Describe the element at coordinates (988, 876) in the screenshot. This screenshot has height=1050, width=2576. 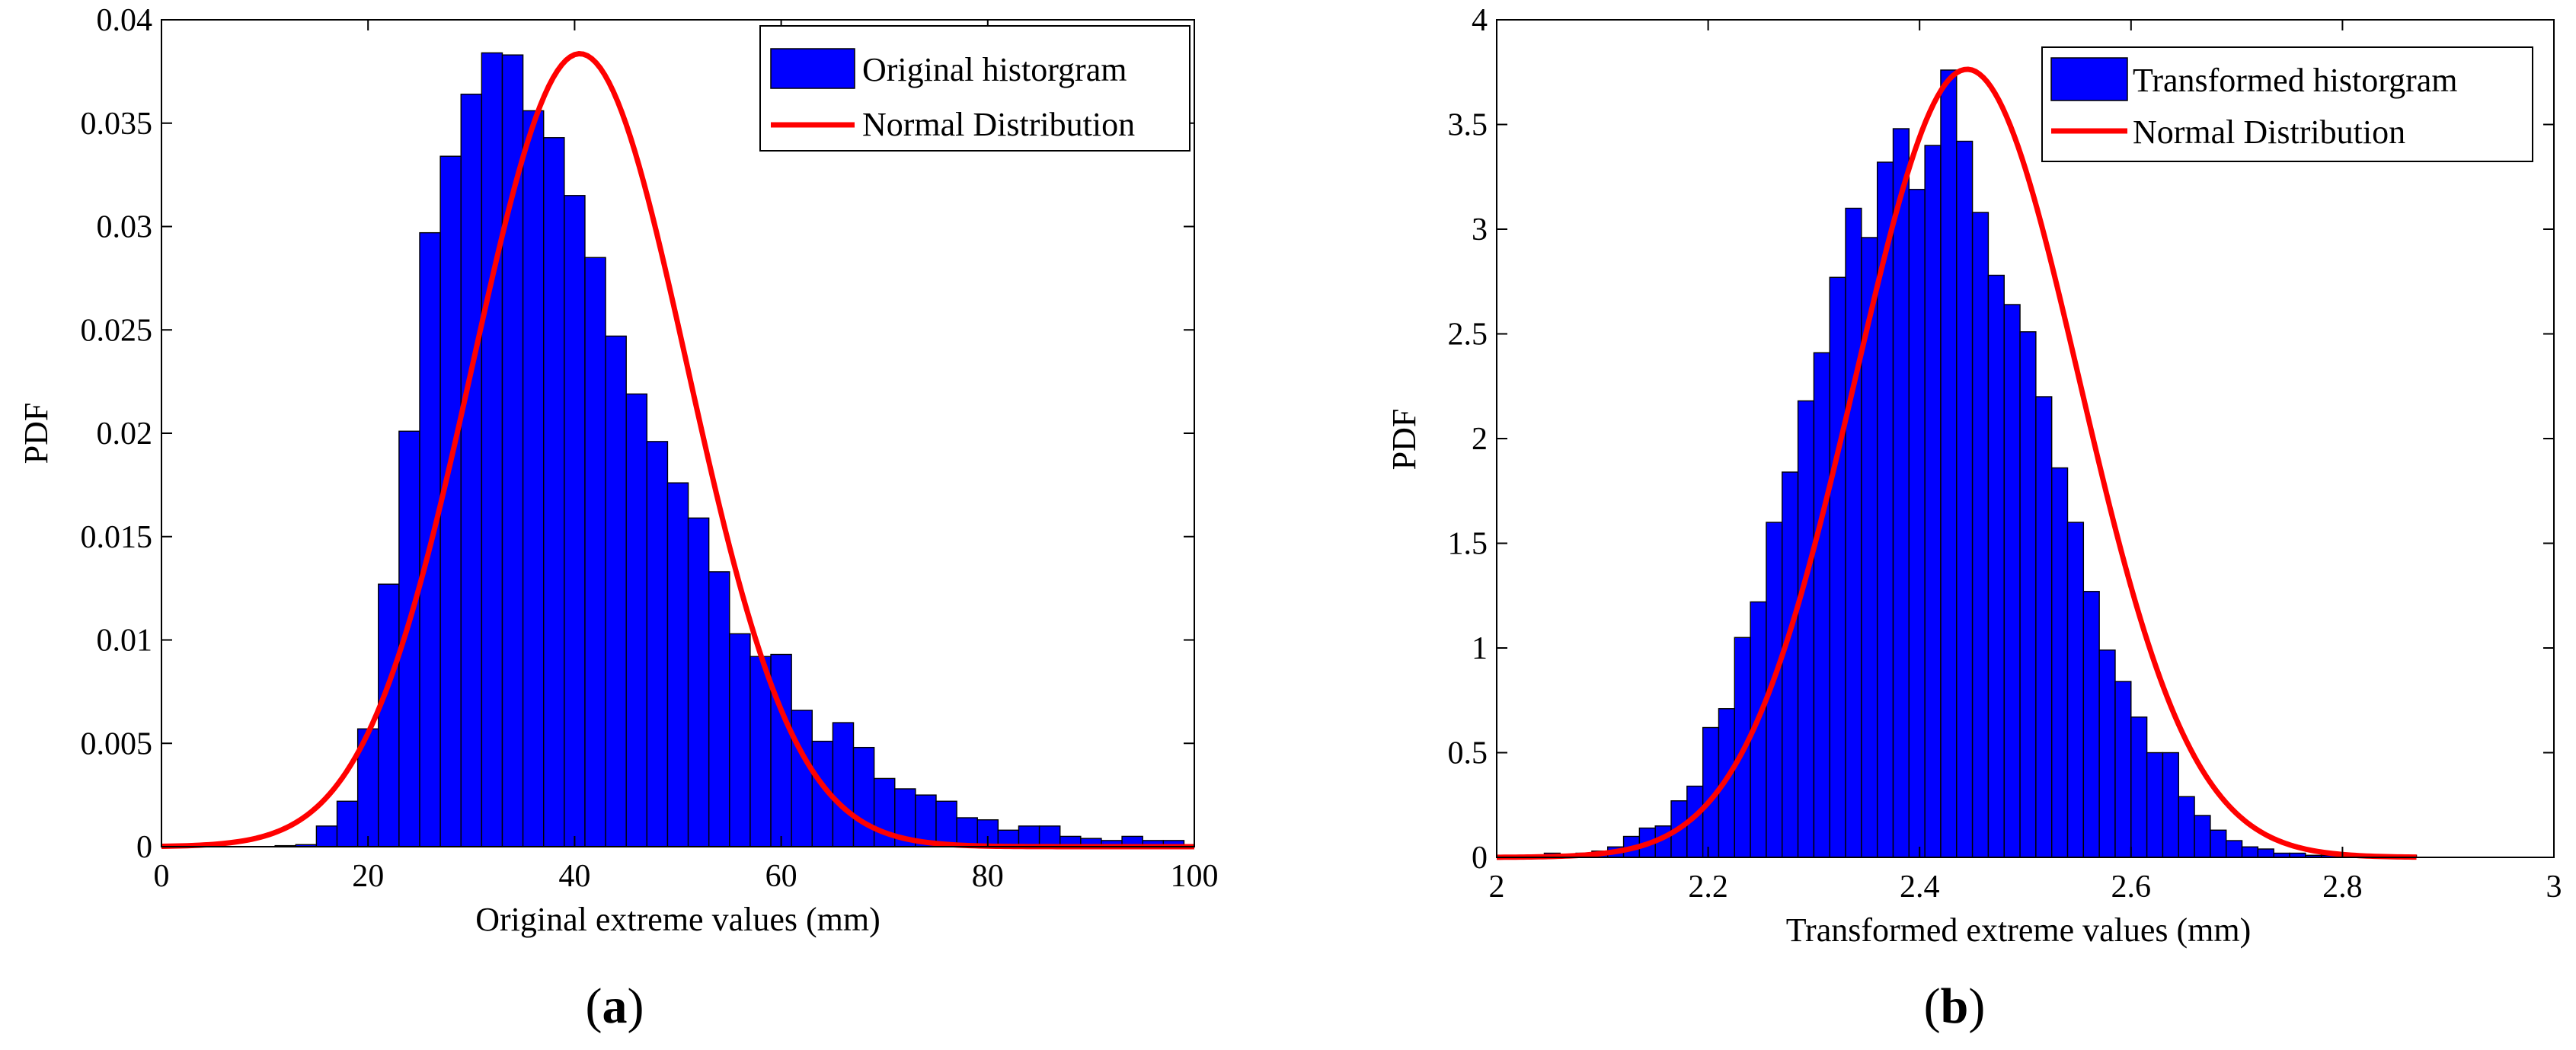
I see `x-tick-label: 80` at that location.